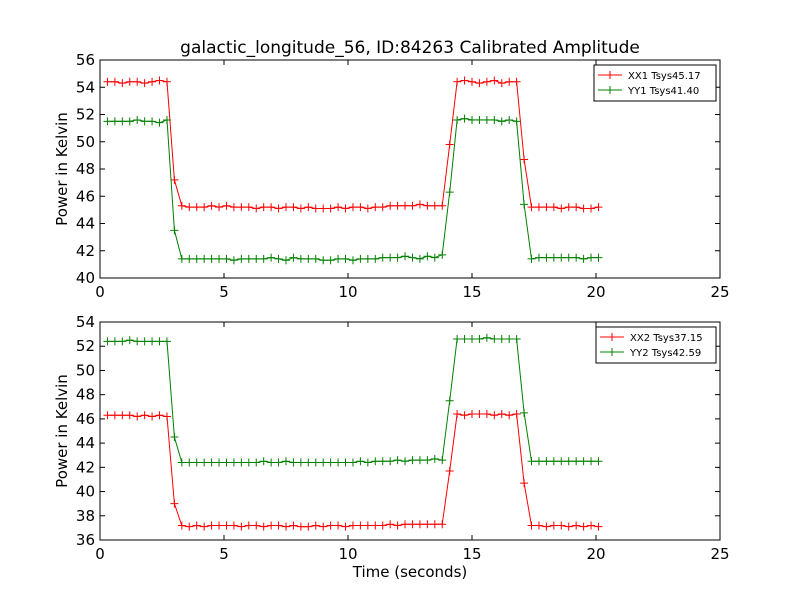 This screenshot has height=604, width=800. Describe the element at coordinates (62, 431) in the screenshot. I see `y-axis-label: Power in Kelvin` at that location.